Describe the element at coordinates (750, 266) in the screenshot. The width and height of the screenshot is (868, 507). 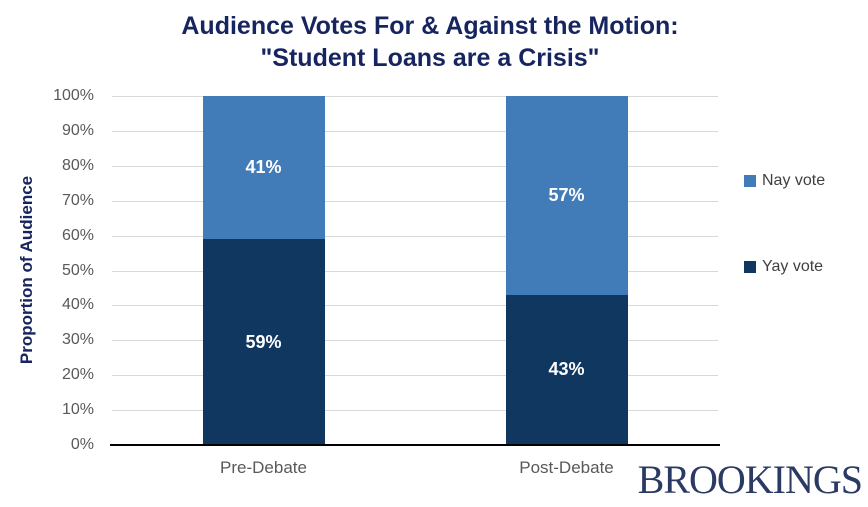
I see `legend-swatch-icon-yay-vote` at that location.